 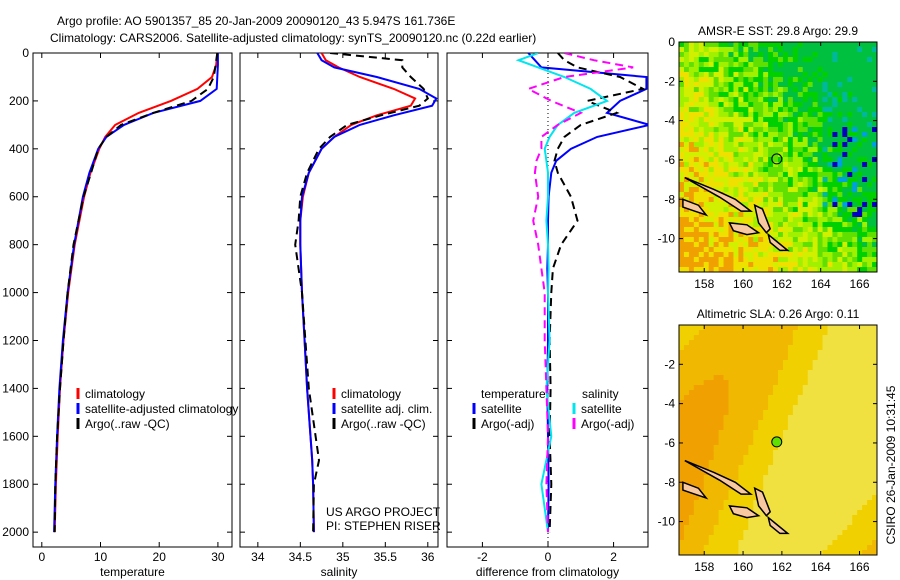 I want to click on map-frame, so click(x=778, y=157).